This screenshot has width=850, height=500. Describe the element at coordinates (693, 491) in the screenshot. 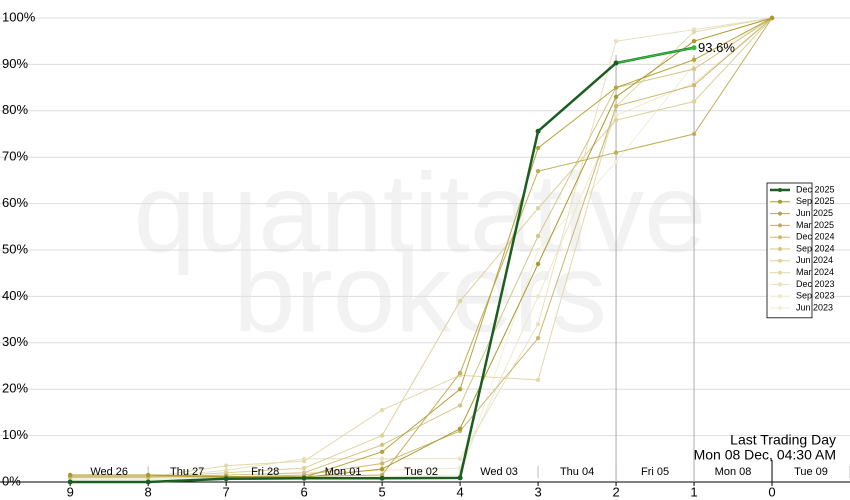

I see `x-tick-label: 1` at that location.